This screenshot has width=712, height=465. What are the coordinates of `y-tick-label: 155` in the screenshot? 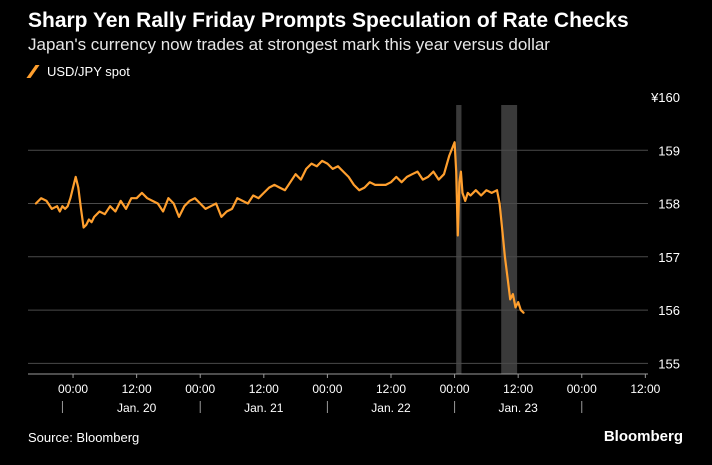 It's located at (669, 363).